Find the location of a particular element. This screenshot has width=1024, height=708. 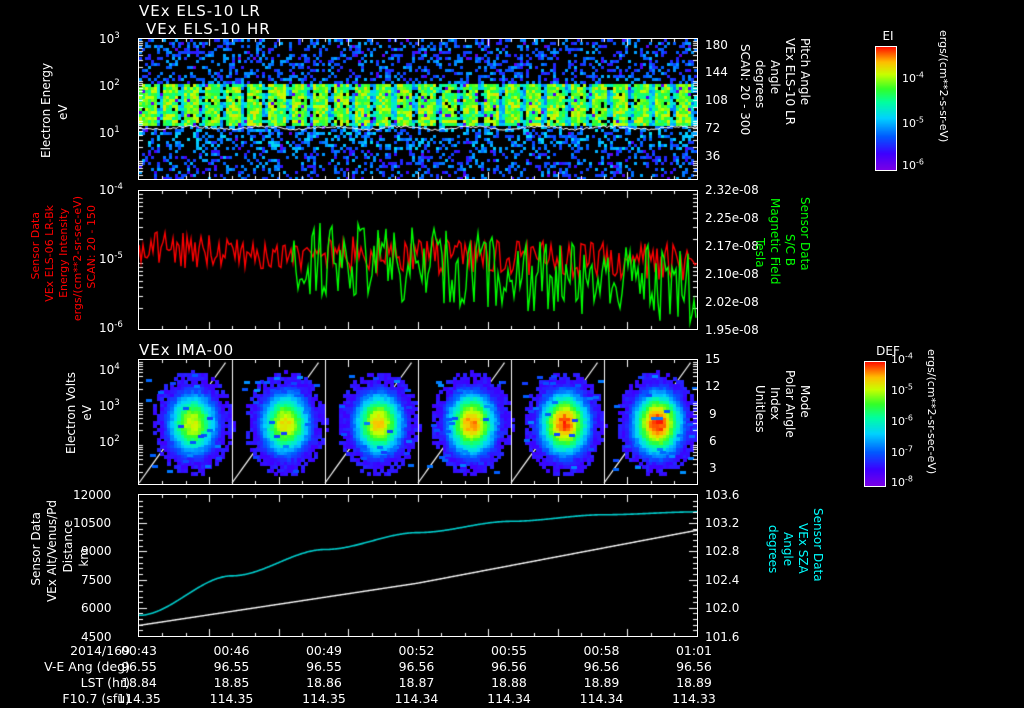

panel2-ytick-1: 10-5 is located at coordinates (111, 258).